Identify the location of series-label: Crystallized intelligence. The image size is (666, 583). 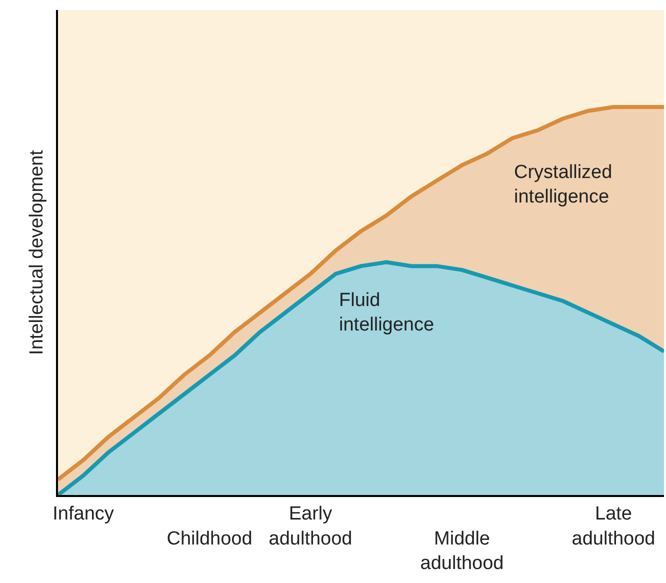
(563, 185).